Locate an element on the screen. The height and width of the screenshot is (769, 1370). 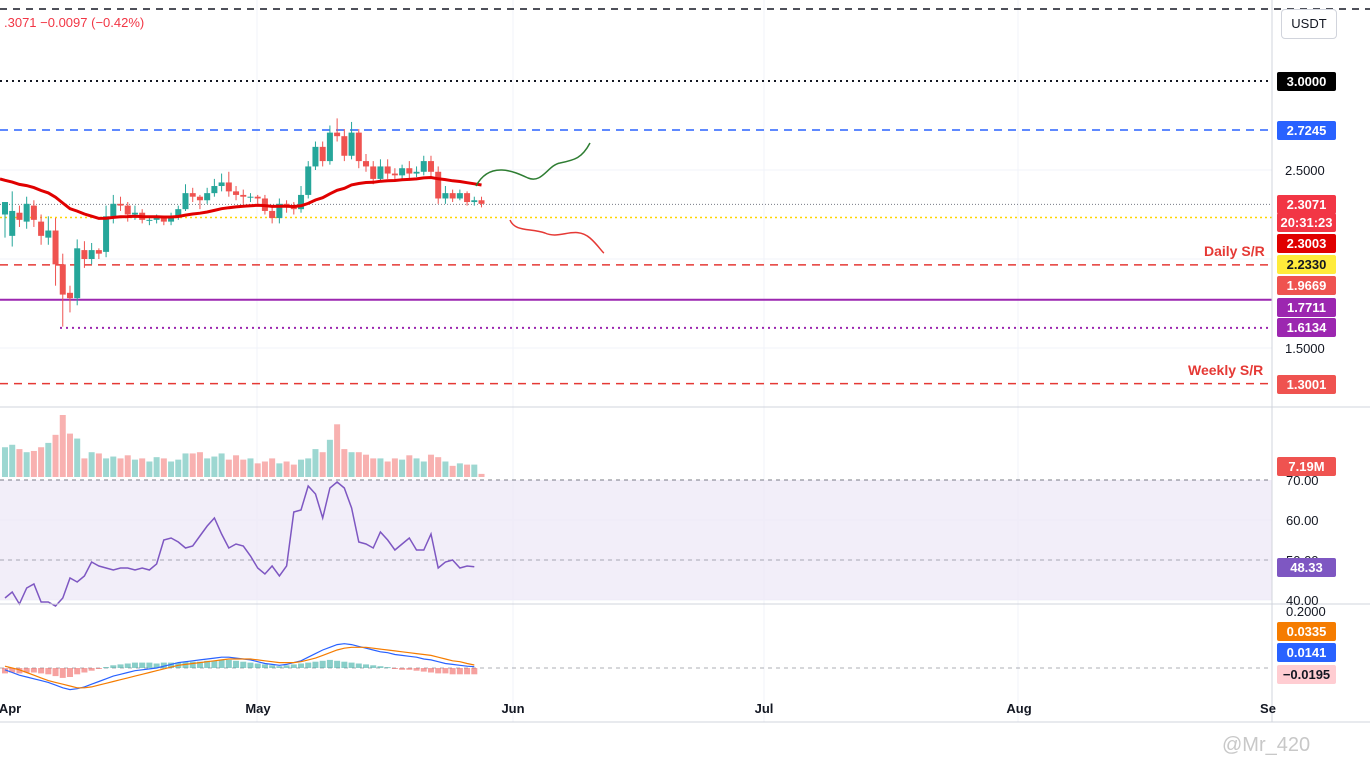
moving-average-line is located at coordinates (241, 197).